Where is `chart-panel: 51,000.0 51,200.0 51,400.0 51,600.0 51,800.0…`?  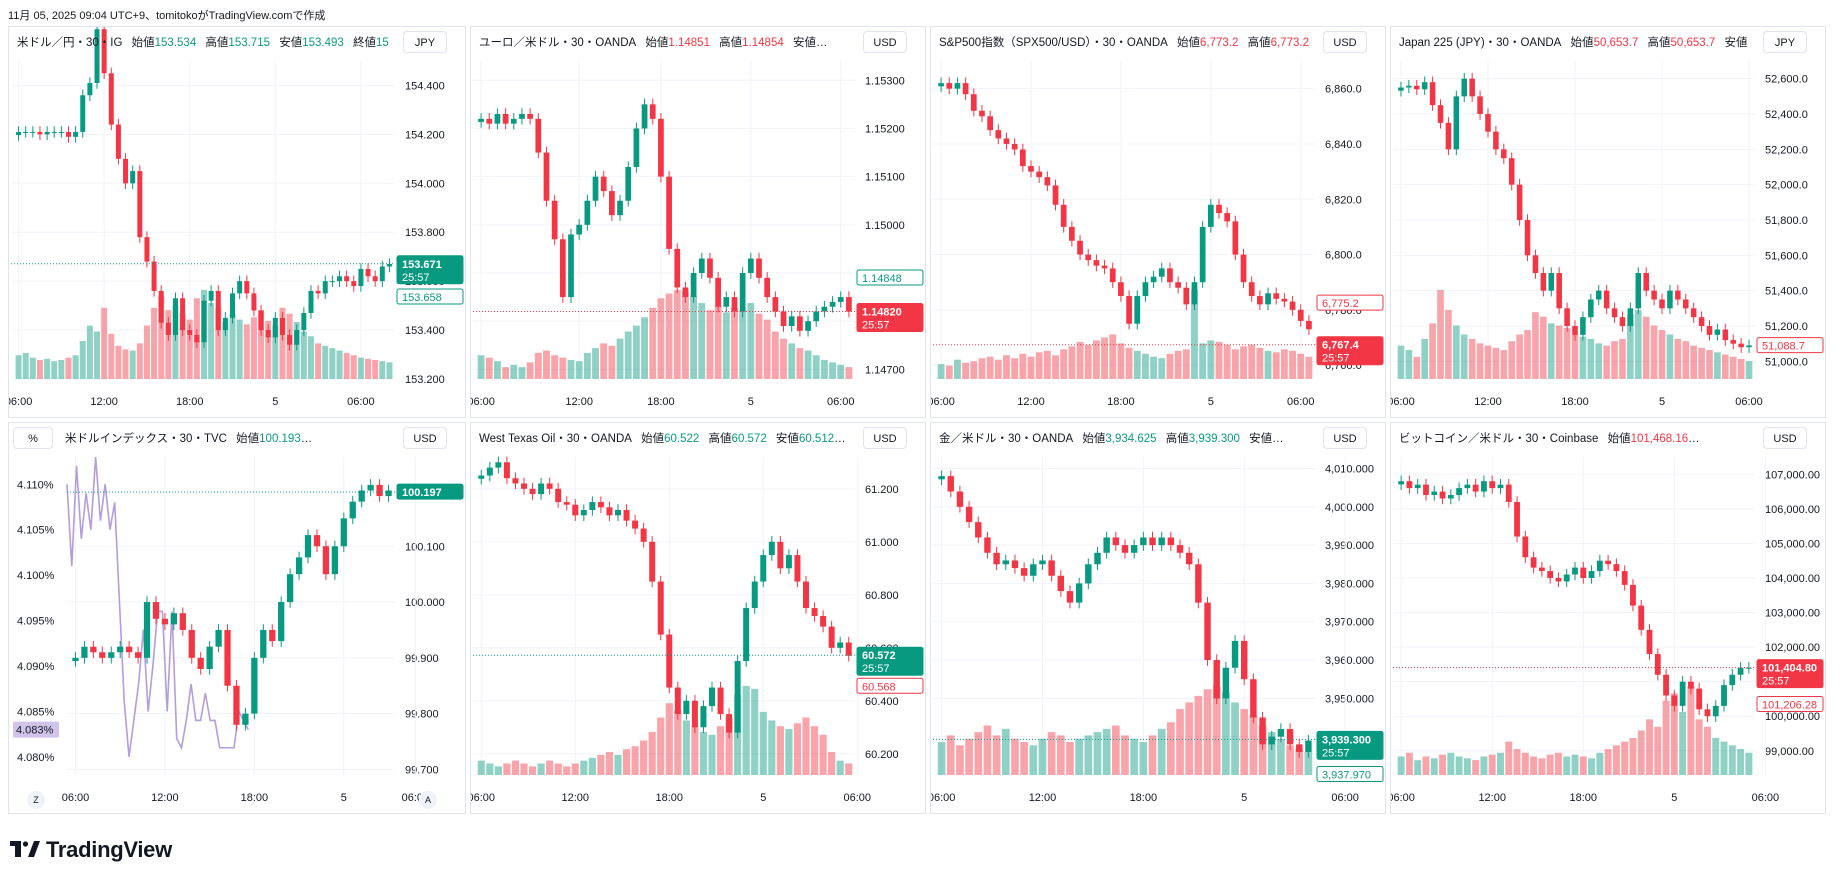 chart-panel: 51,000.0 51,200.0 51,400.0 51,600.0 51,800.0… is located at coordinates (1608, 222).